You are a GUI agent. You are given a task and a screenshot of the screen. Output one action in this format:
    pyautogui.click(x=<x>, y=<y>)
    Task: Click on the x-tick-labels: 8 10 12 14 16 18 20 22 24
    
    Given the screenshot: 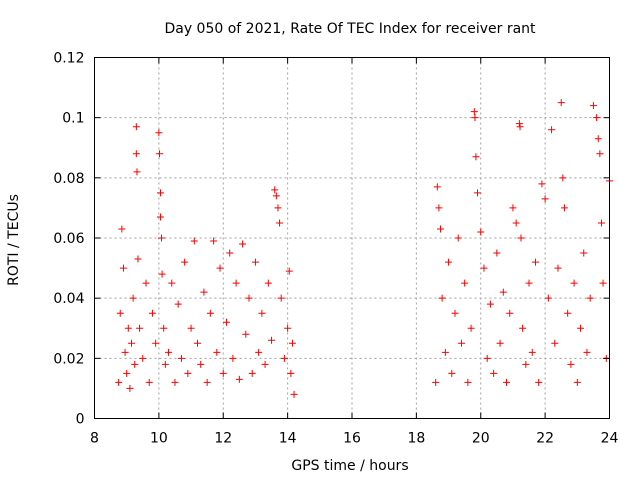 What is the action you would take?
    pyautogui.click(x=354, y=439)
    